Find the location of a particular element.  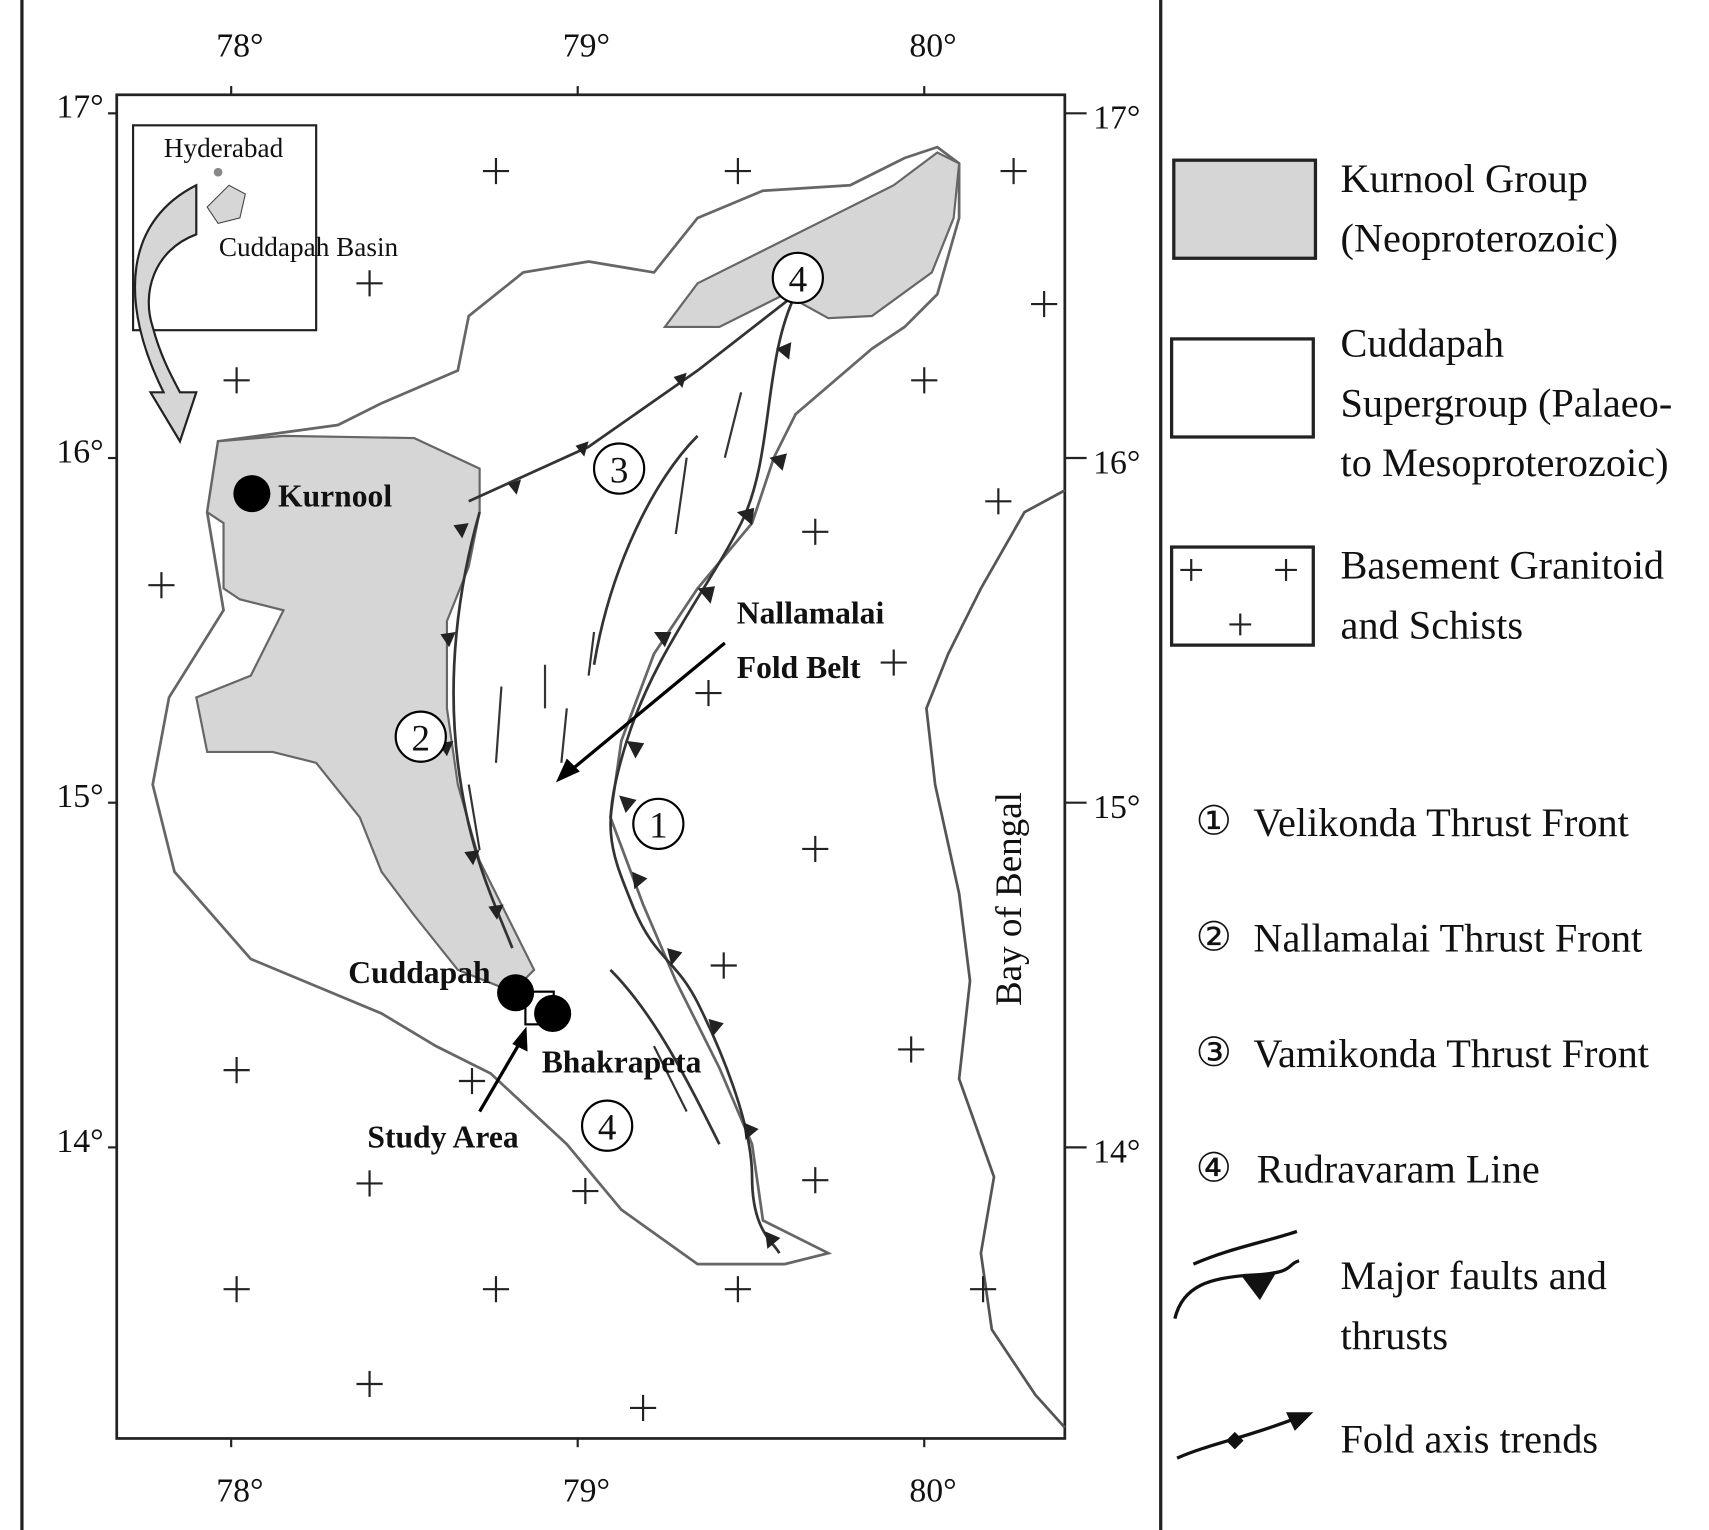

fold-axes is located at coordinates (605, 752).